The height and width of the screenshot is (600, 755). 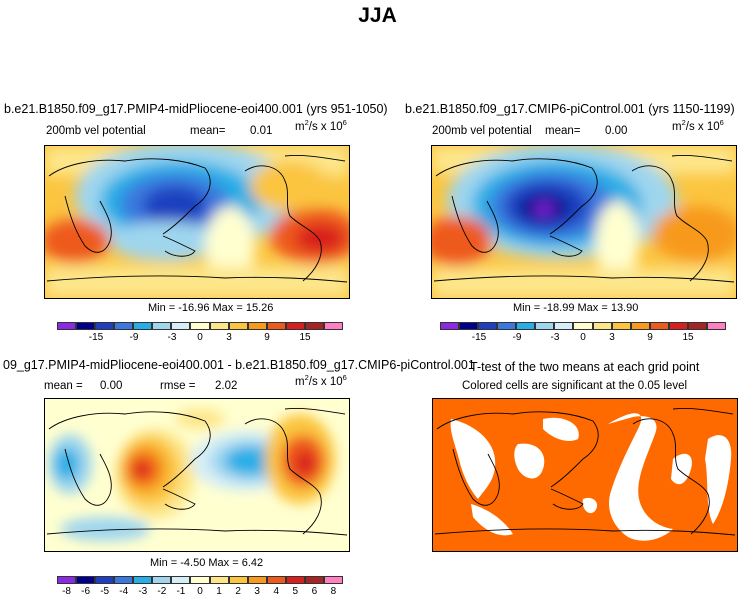 I want to click on panel4-map, so click(x=585, y=475).